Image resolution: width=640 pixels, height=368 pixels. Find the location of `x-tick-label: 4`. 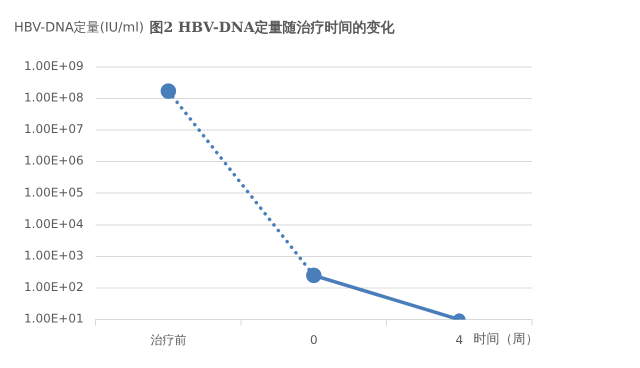

x-tick-label: 4 is located at coordinates (459, 339).